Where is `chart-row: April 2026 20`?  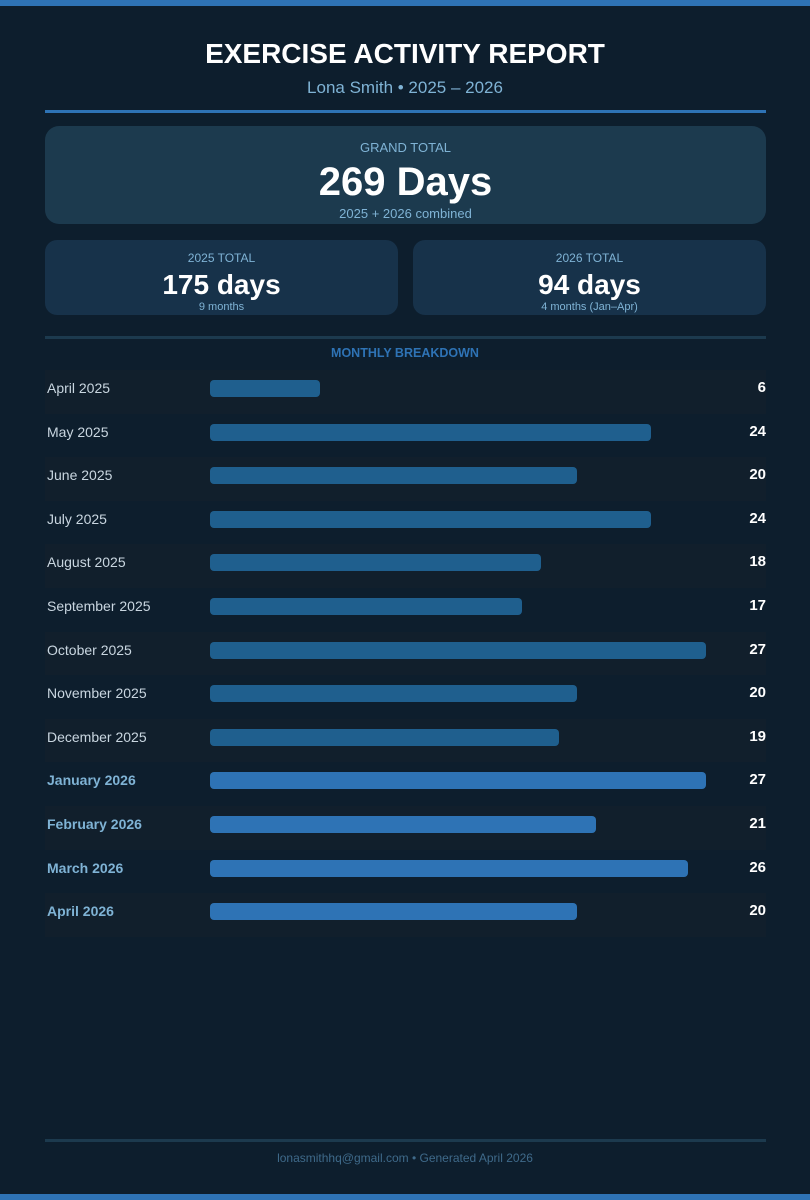
chart-row: April 2026 20 is located at coordinates (405, 915).